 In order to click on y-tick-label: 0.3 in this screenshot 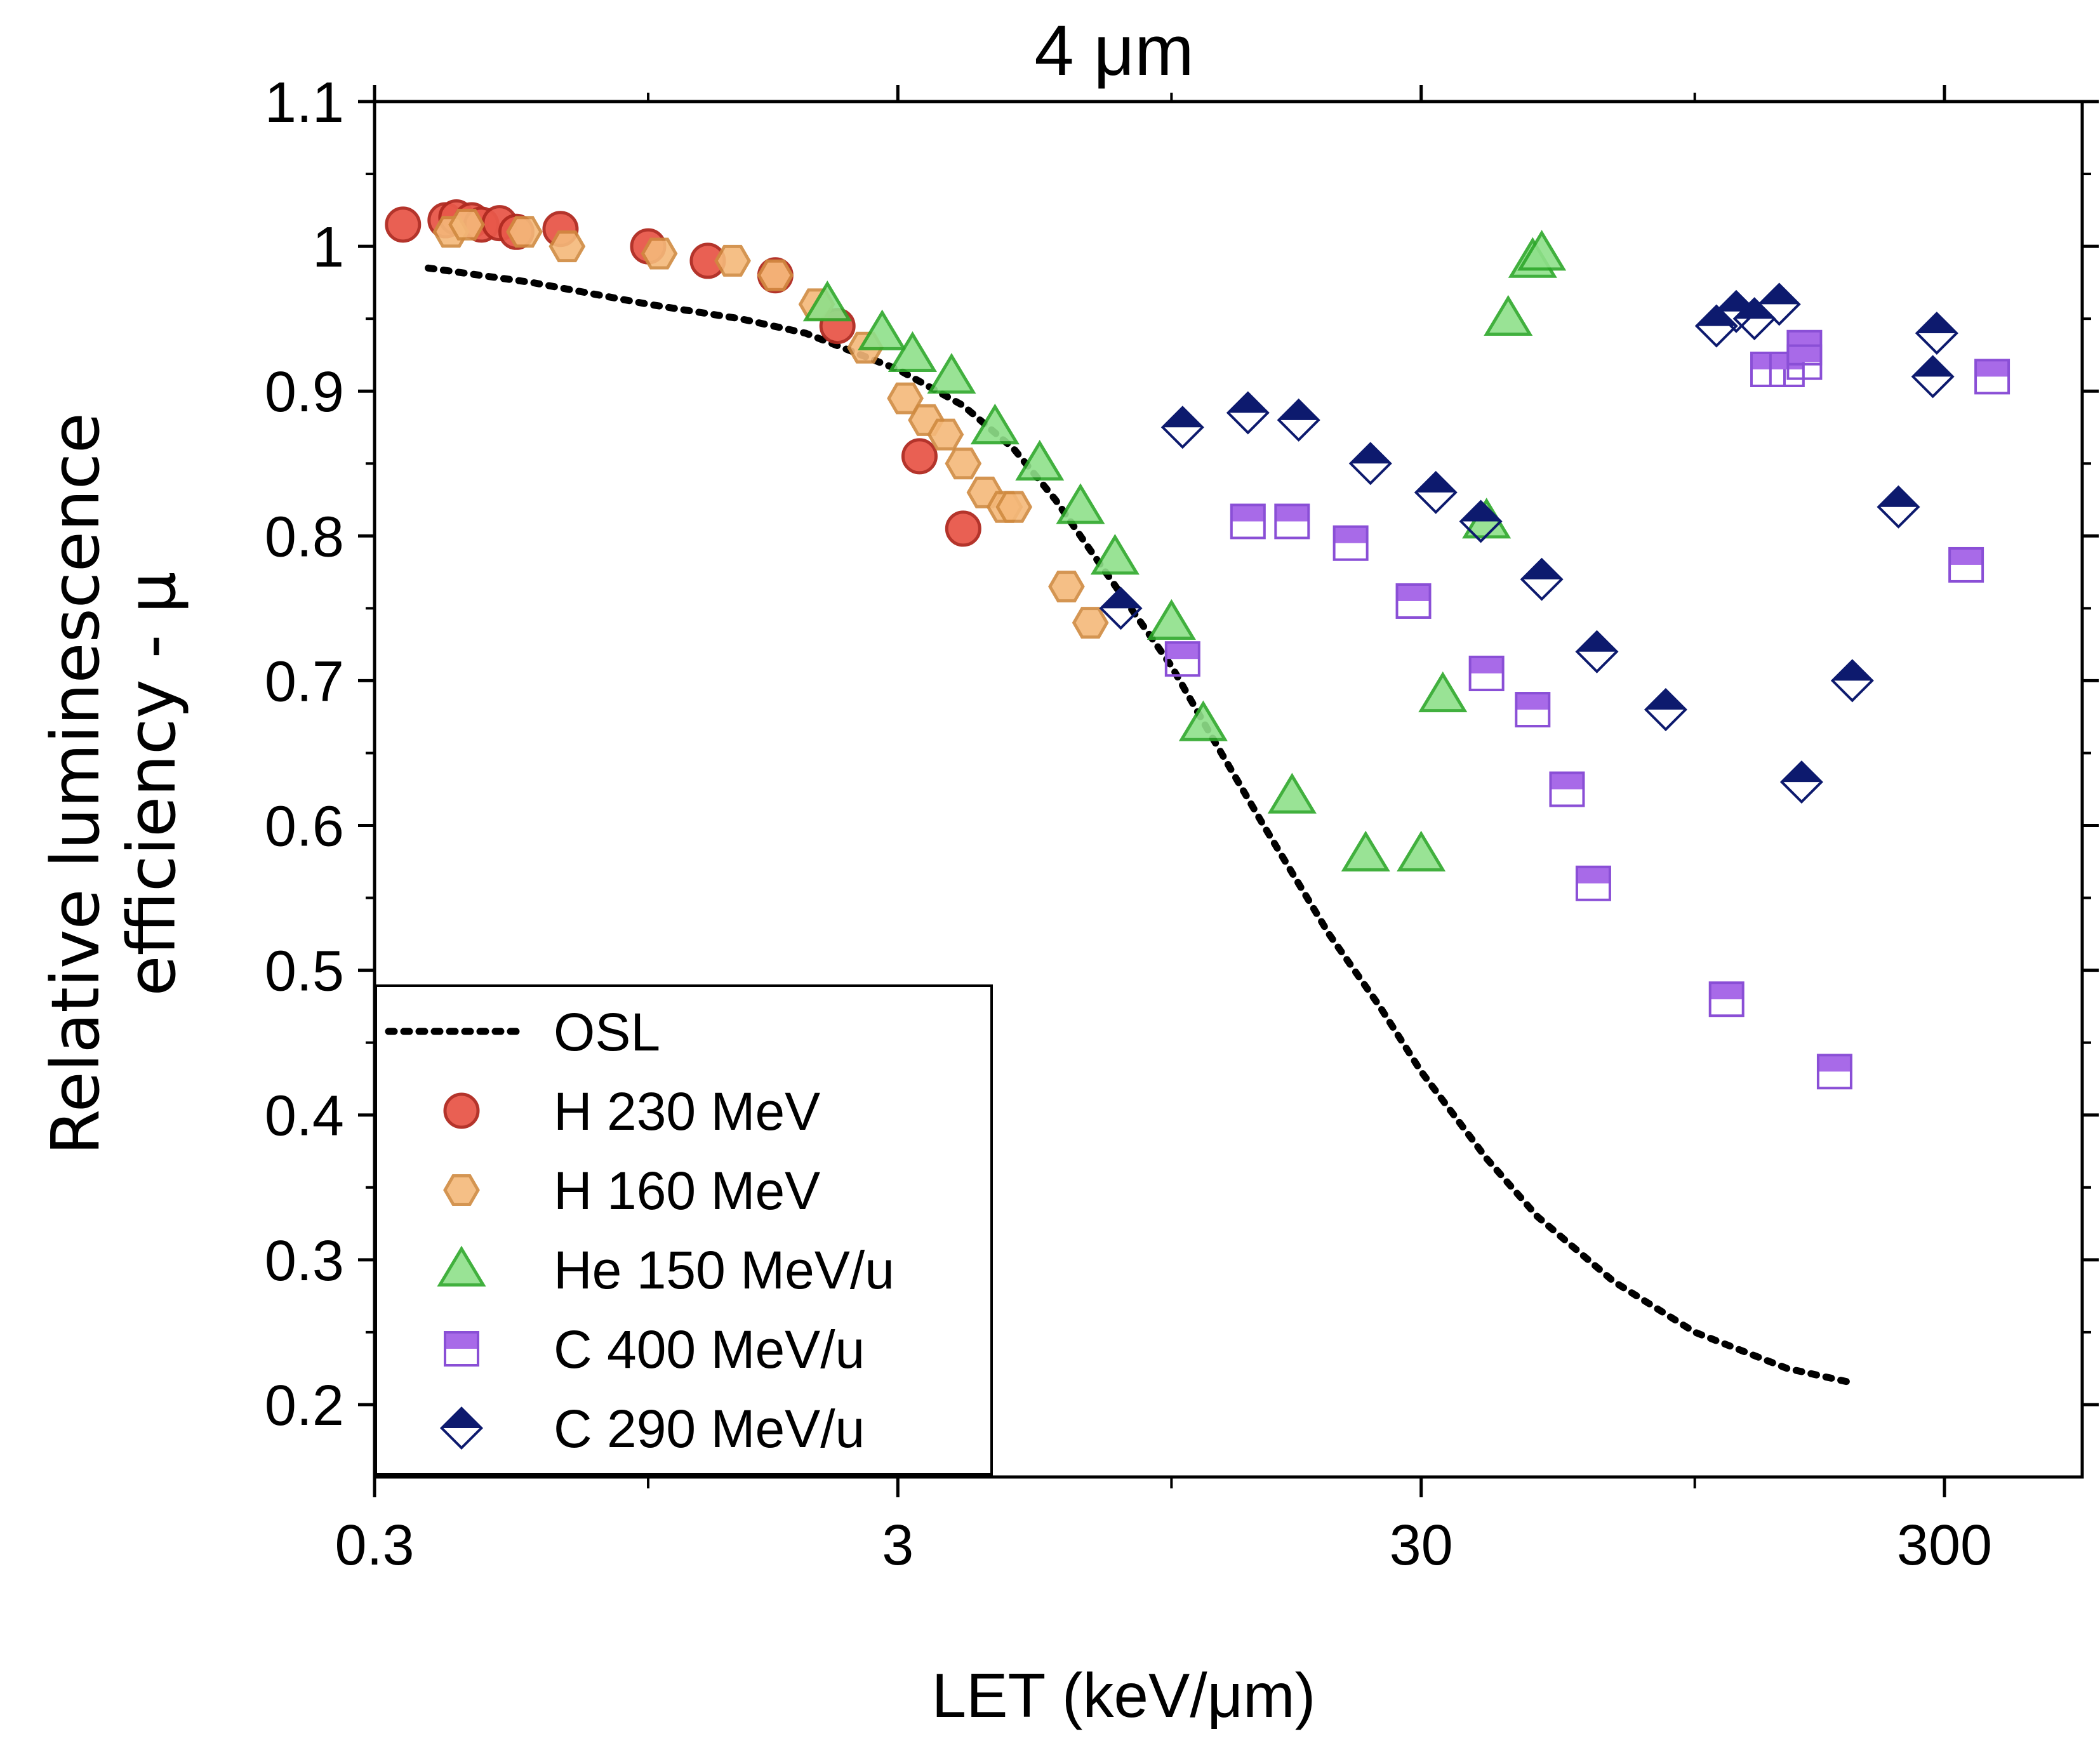, I will do `click(304, 1261)`.